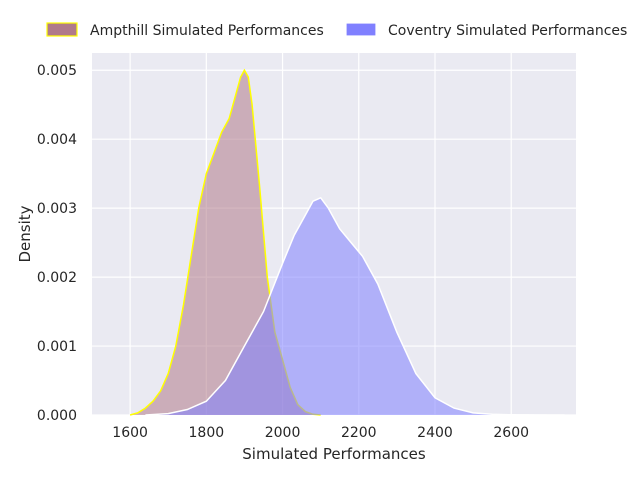 This screenshot has width=640, height=480. I want to click on y-tick-label: 0.002, so click(57, 278).